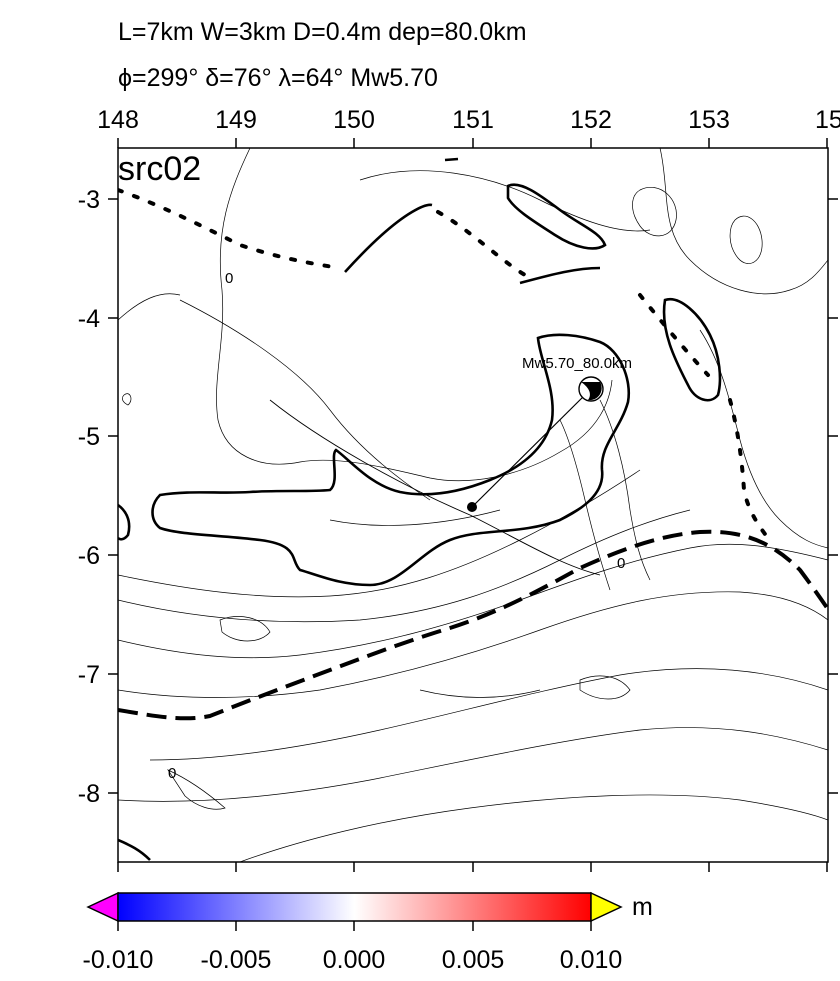 The width and height of the screenshot is (840, 981). What do you see at coordinates (354, 960) in the screenshot?
I see `colorbar-tick-label: 0.000` at bounding box center [354, 960].